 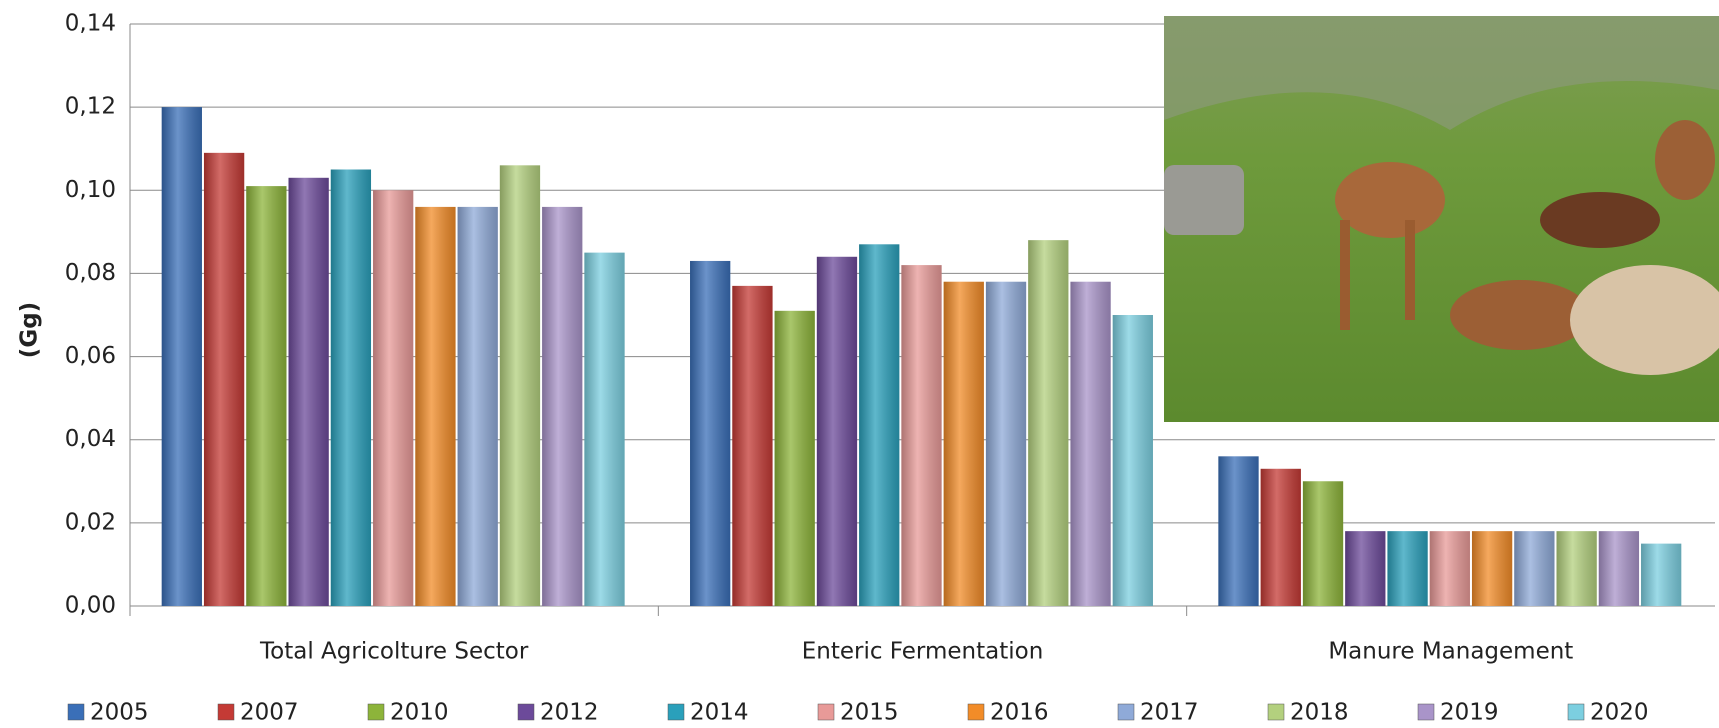 I want to click on y-tick-label: 0,04, so click(x=90, y=439).